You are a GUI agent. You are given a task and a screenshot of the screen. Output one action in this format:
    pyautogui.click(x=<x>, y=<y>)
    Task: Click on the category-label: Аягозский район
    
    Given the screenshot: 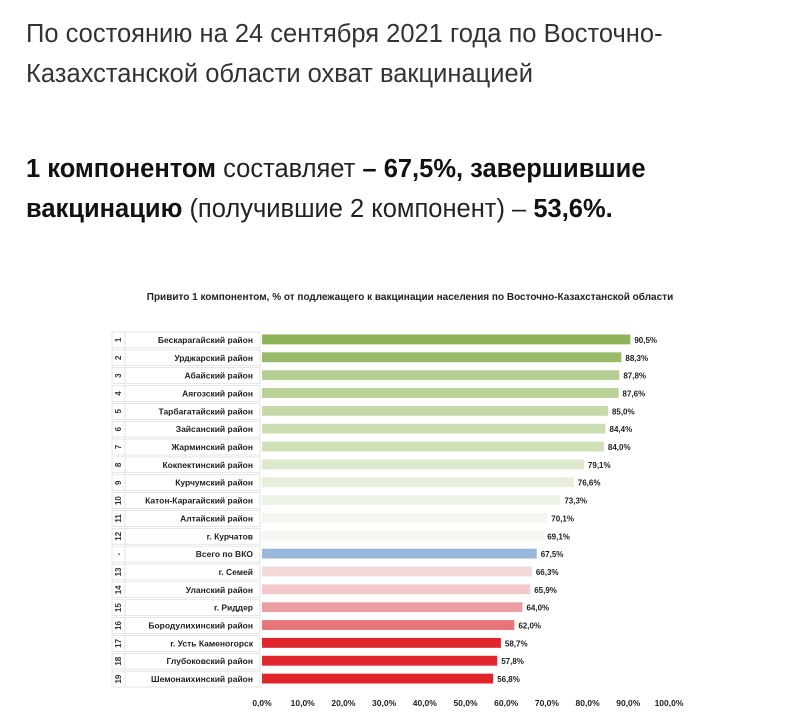 What is the action you would take?
    pyautogui.click(x=217, y=393)
    